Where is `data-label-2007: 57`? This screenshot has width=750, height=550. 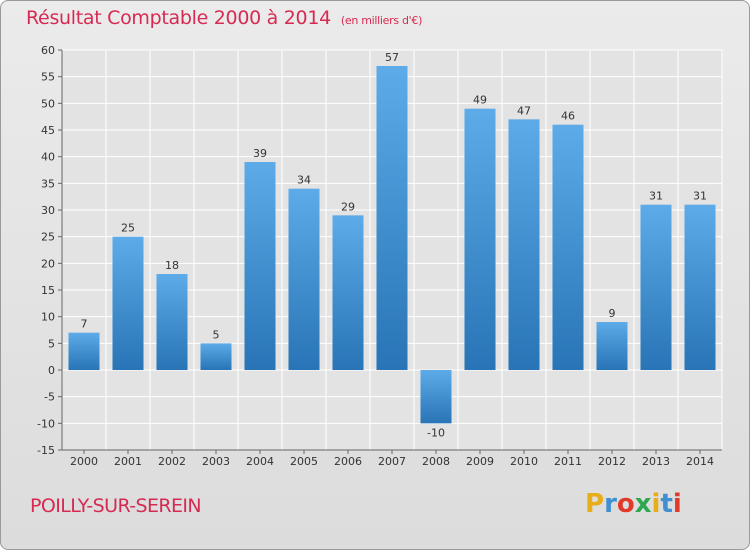
data-label-2007: 57 is located at coordinates (392, 57).